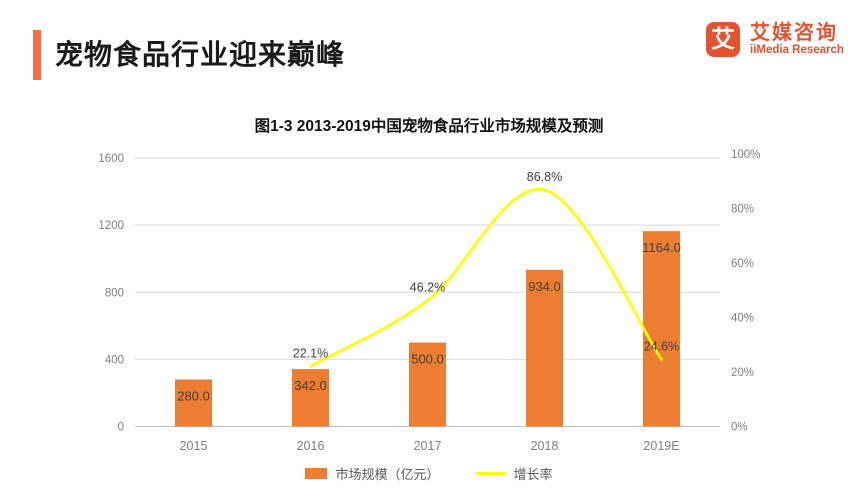  Describe the element at coordinates (490, 473) in the screenshot. I see `legend-line-swatch` at that location.